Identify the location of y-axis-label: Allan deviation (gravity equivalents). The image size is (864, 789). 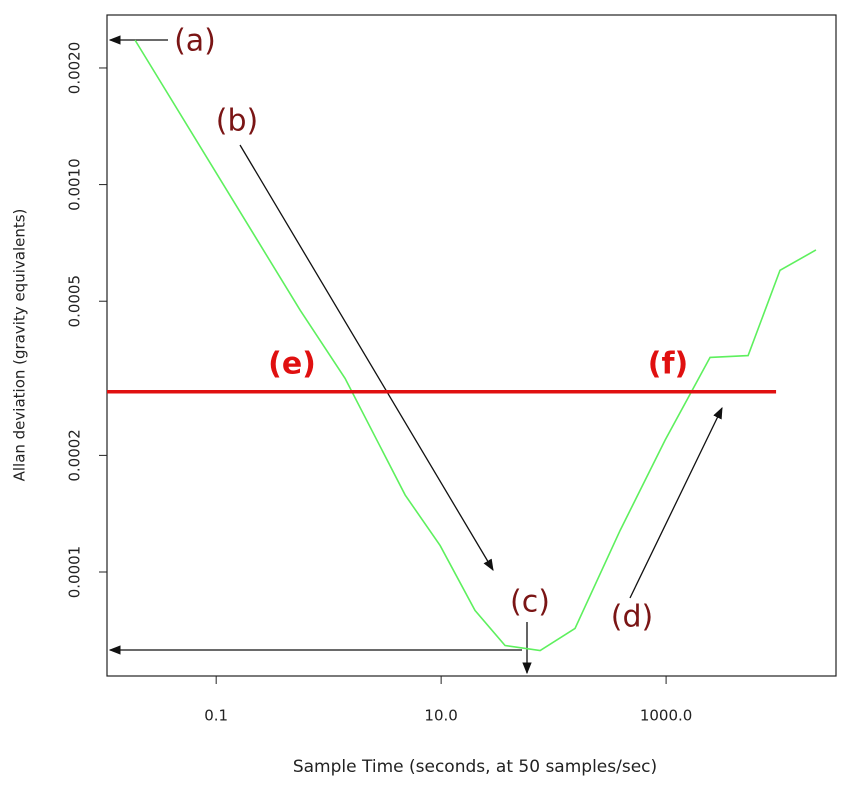
(20, 345).